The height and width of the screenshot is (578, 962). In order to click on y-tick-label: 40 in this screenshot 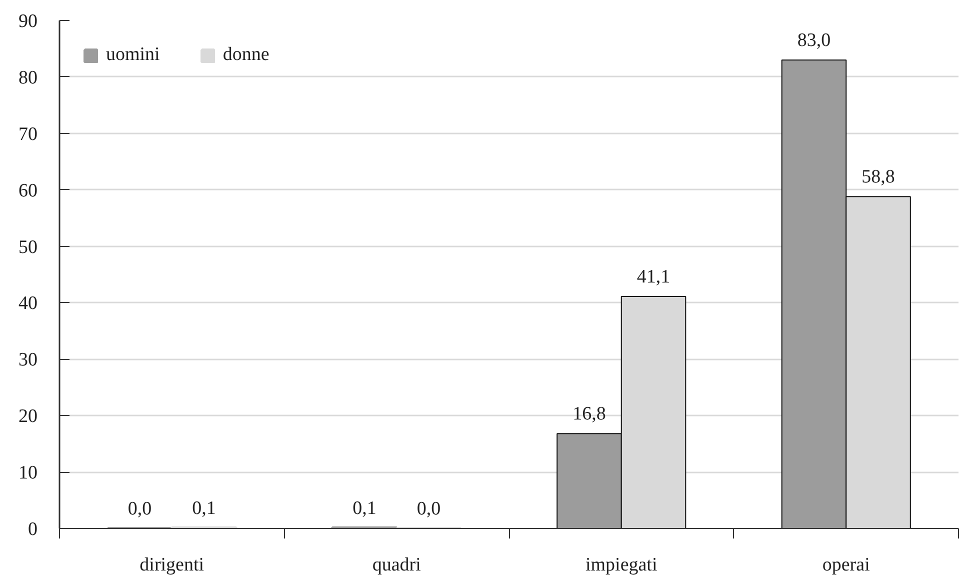, I will do `click(28, 303)`.